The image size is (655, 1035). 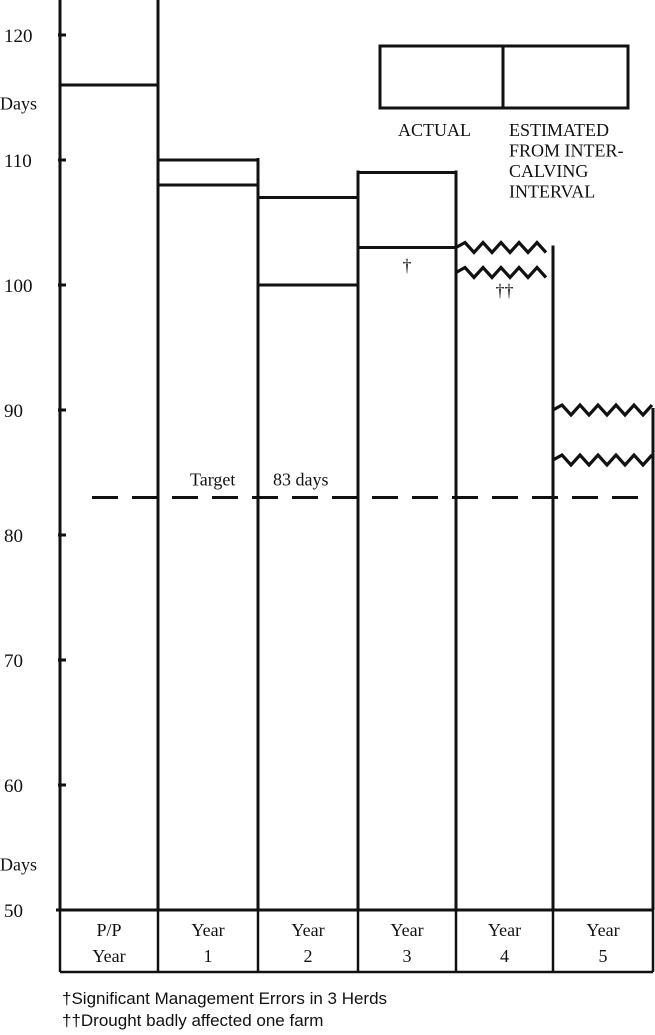 I want to click on y-tick-label: 110, so click(x=18, y=161).